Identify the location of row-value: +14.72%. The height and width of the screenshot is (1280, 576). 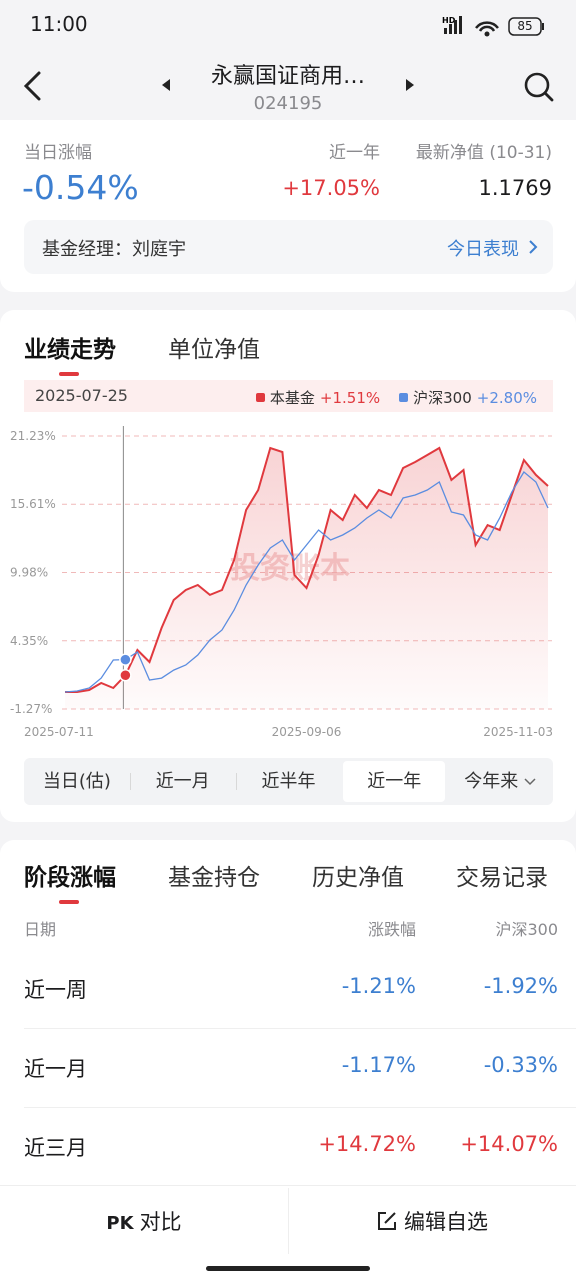
(367, 1144).